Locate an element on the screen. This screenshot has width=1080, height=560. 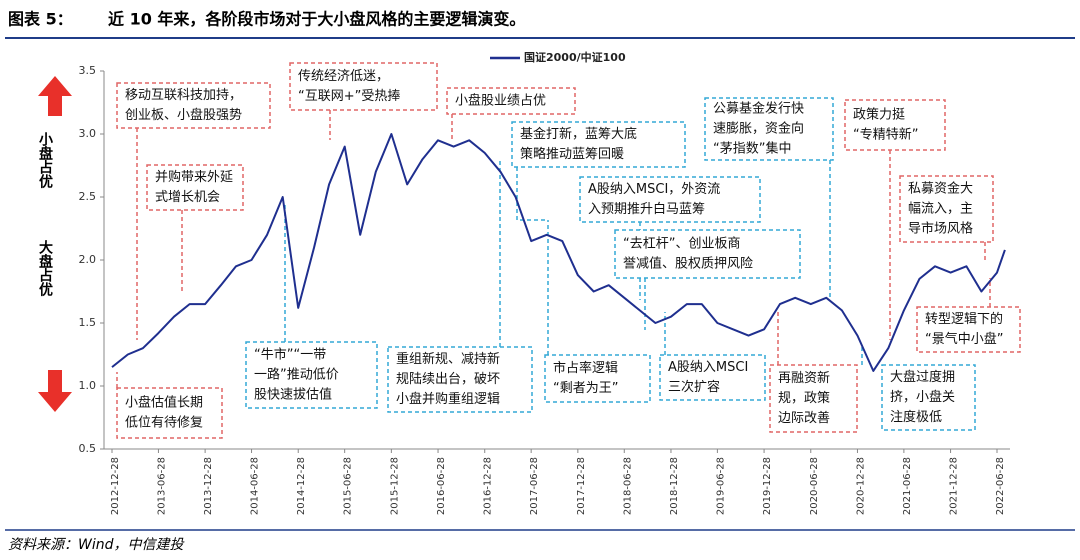
annotation-text: 式增长机会 is located at coordinates (187, 197).